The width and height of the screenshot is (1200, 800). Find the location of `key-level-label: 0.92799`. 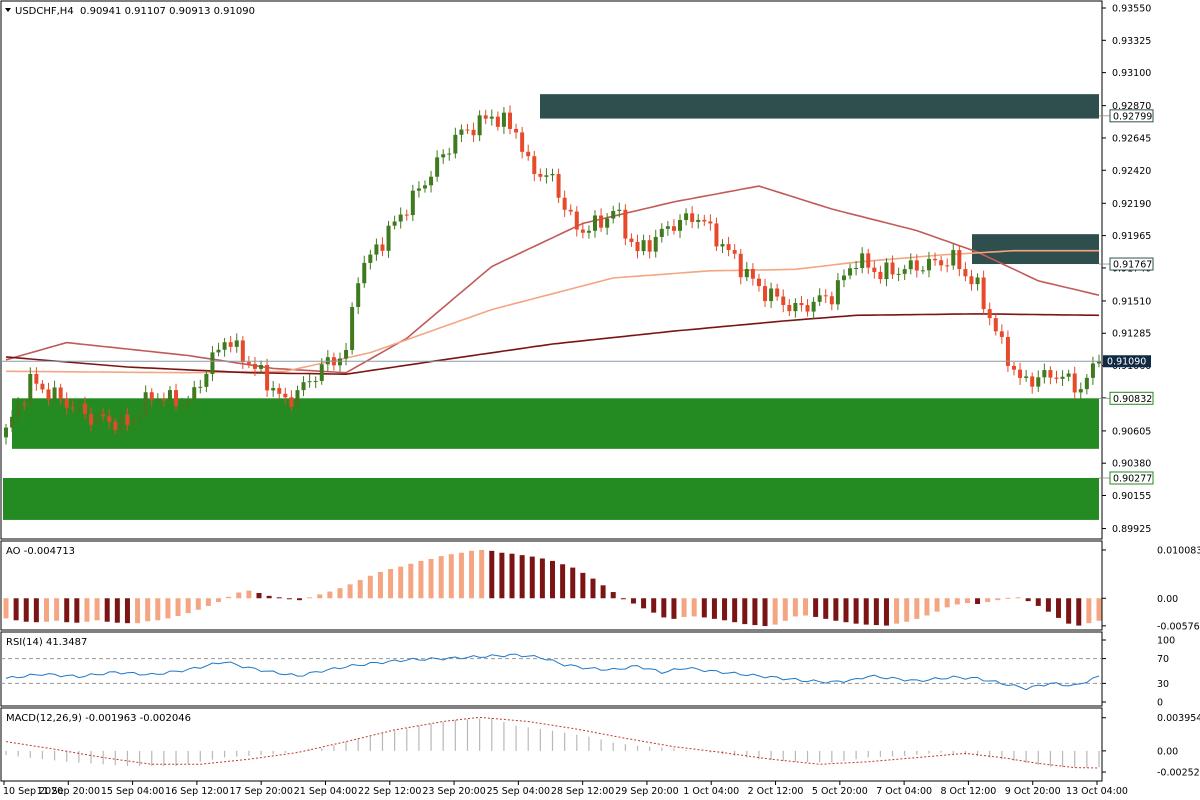

key-level-label: 0.92799 is located at coordinates (1132, 116).